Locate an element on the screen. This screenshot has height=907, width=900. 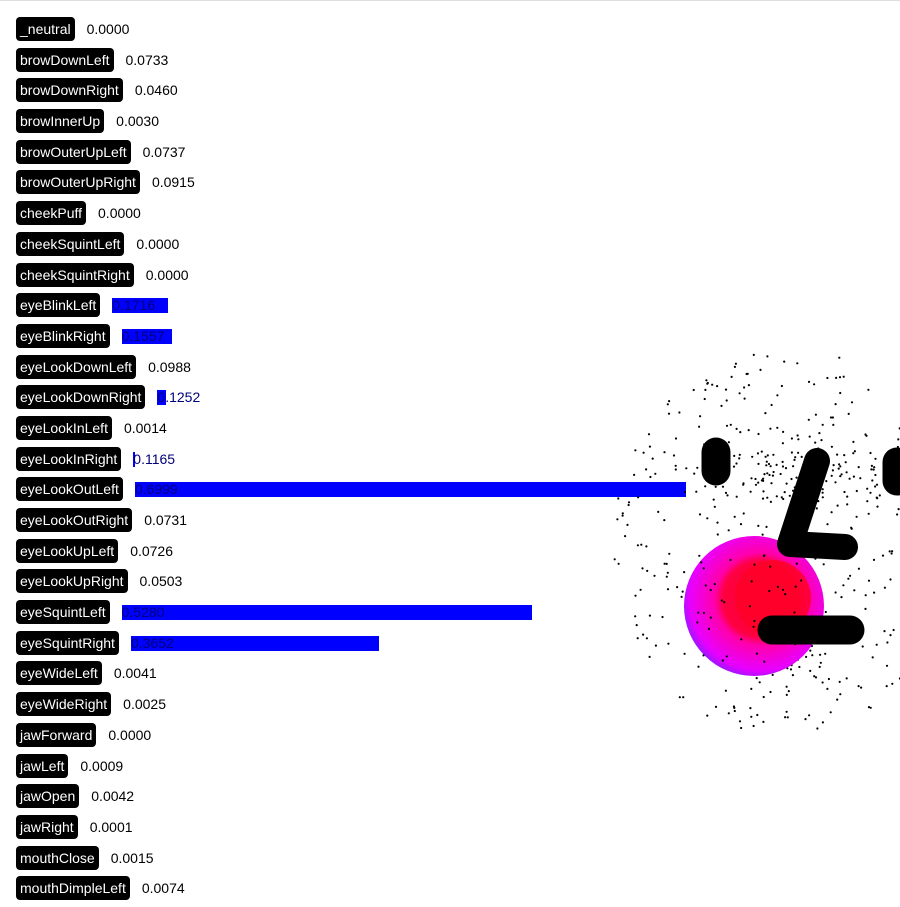
blendshape-name: browDownRight is located at coordinates (69, 90).